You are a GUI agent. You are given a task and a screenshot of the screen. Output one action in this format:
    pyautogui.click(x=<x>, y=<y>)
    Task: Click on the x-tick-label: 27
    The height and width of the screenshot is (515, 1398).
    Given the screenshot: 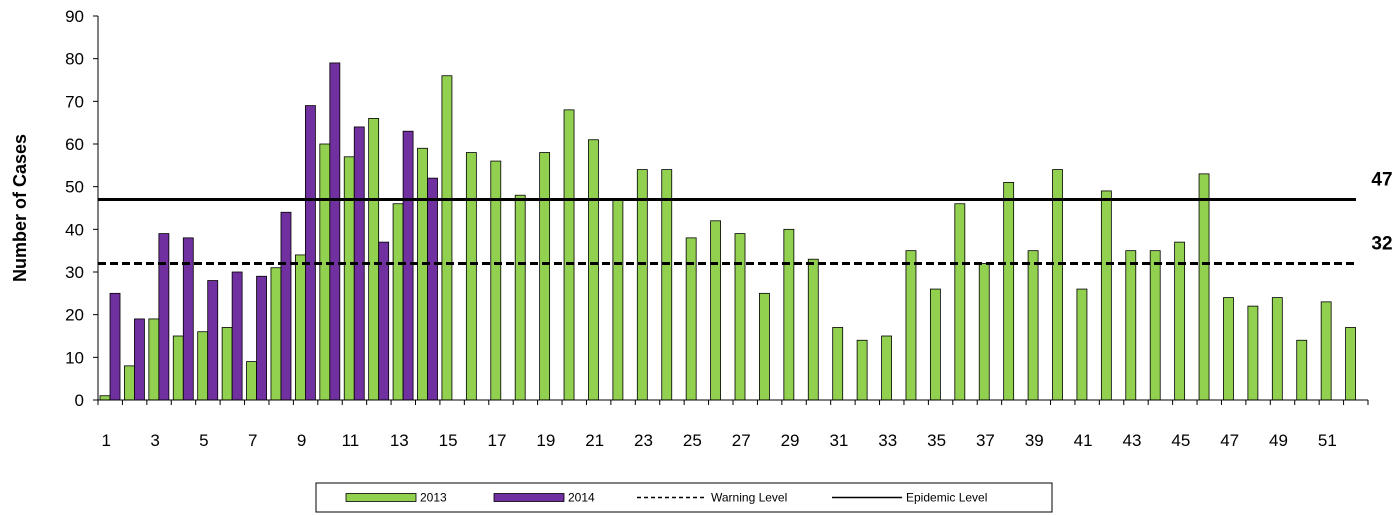 What is the action you would take?
    pyautogui.click(x=741, y=440)
    